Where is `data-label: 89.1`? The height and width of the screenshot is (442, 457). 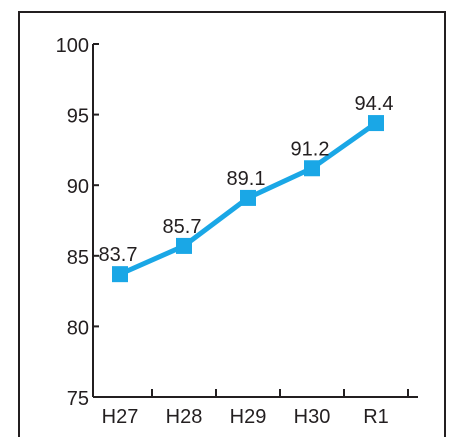 data-label: 89.1 is located at coordinates (246, 179).